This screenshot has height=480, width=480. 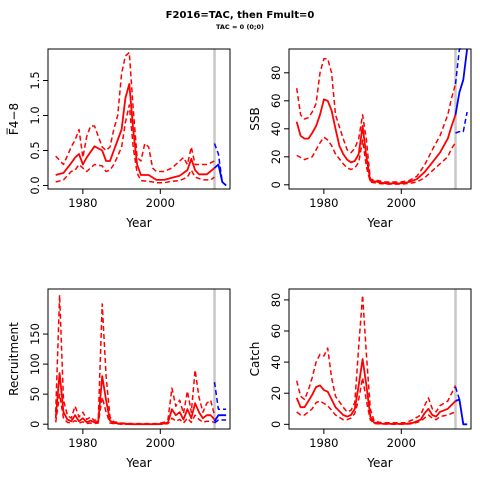 What do you see at coordinates (35, 115) in the screenshot?
I see `y-tick-label: 1.0` at bounding box center [35, 115].